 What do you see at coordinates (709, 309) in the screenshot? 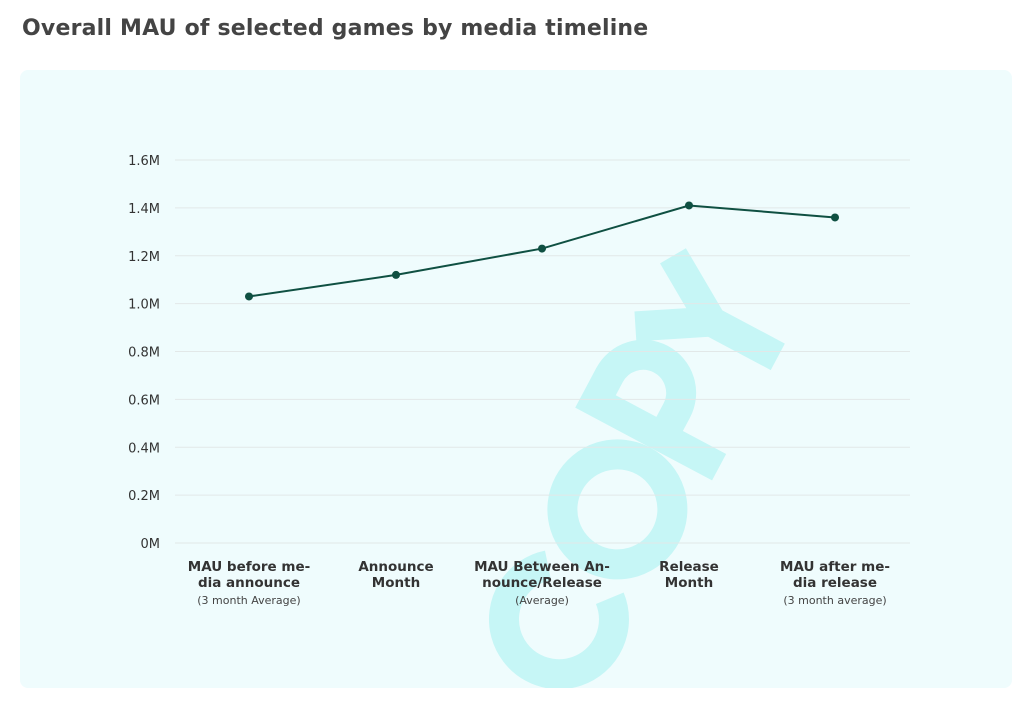
I see `watermark-letter-y` at bounding box center [709, 309].